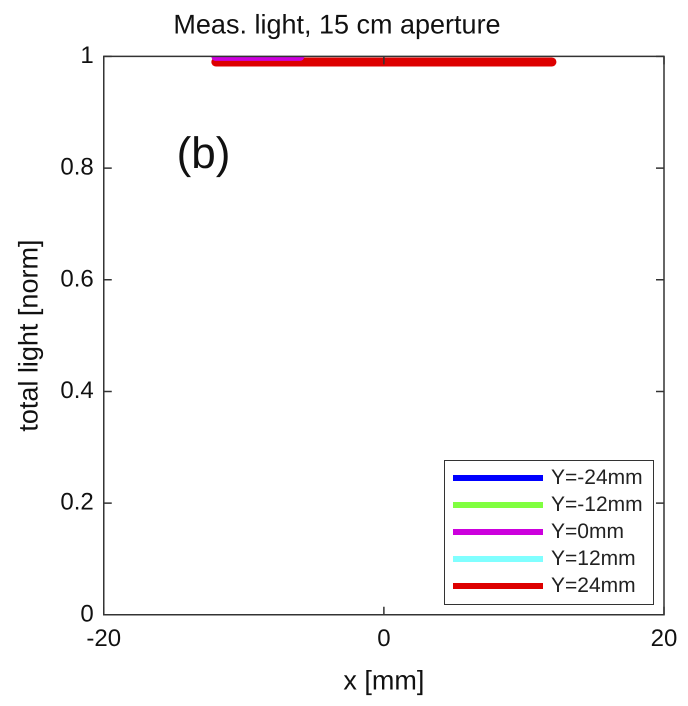  I want to click on y-tick-label: 0.4, so click(77, 390).